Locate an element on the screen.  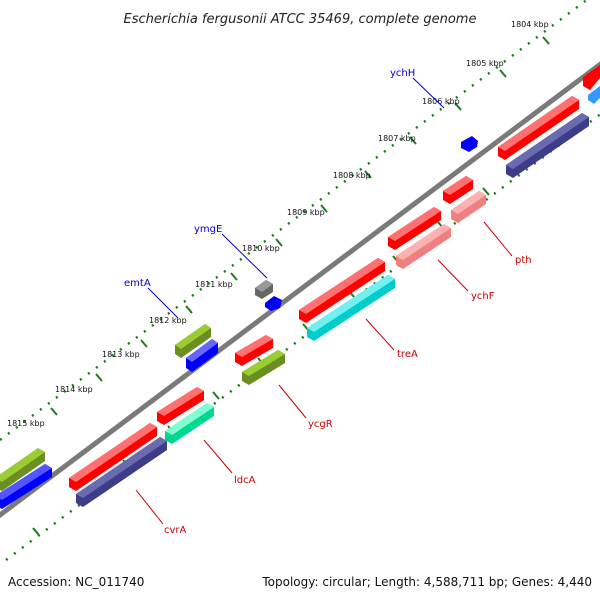
ruler-label: 1805 kbp is located at coordinates (485, 63).